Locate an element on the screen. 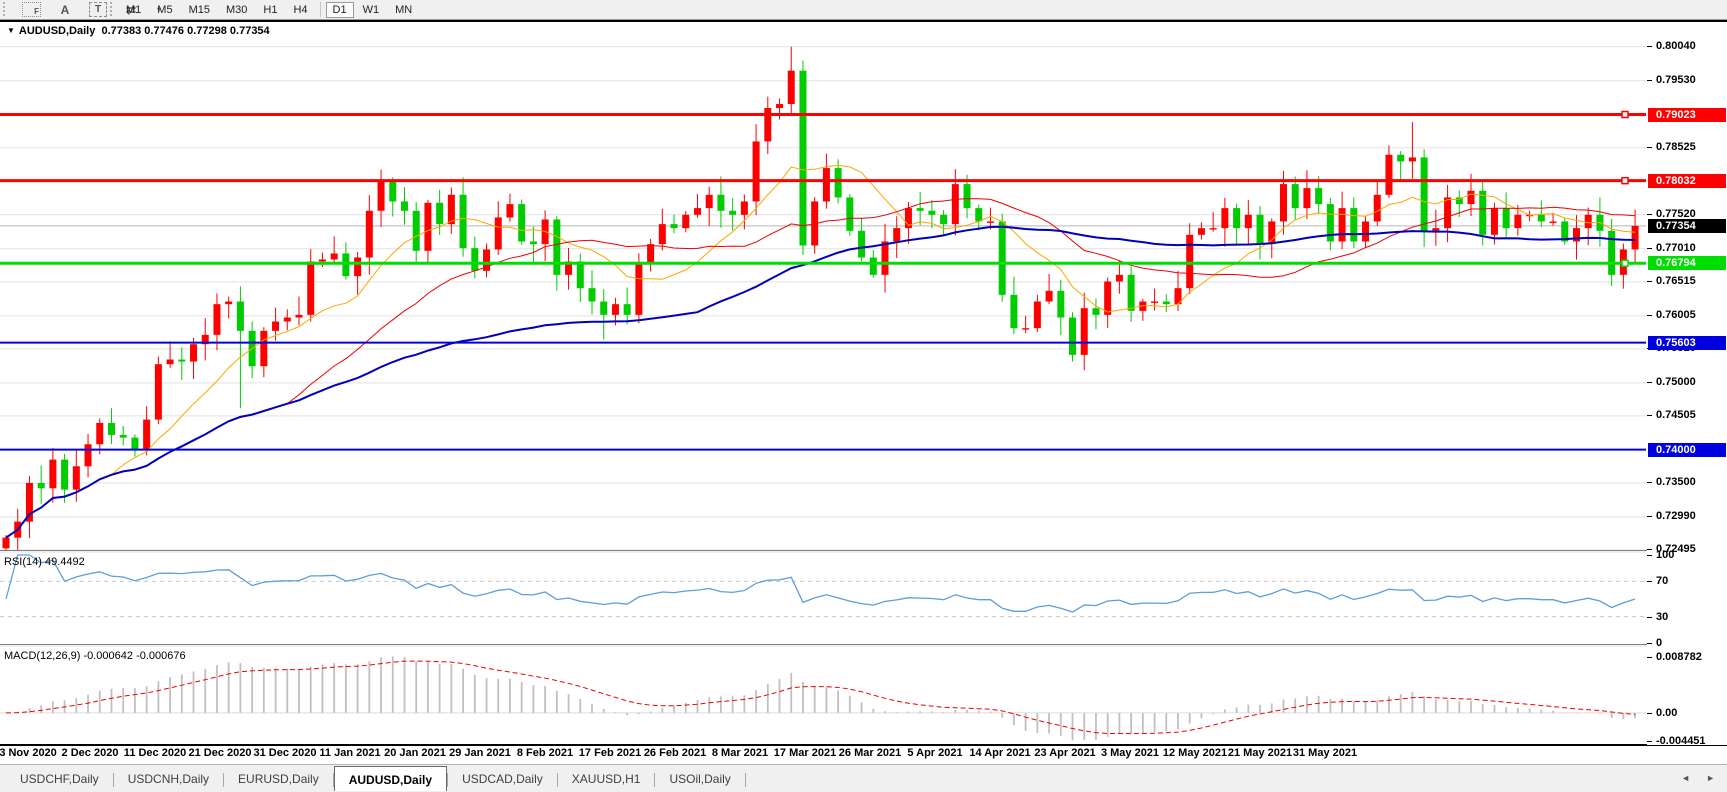  price-tick-label: 0.72495 is located at coordinates (1671, 549).